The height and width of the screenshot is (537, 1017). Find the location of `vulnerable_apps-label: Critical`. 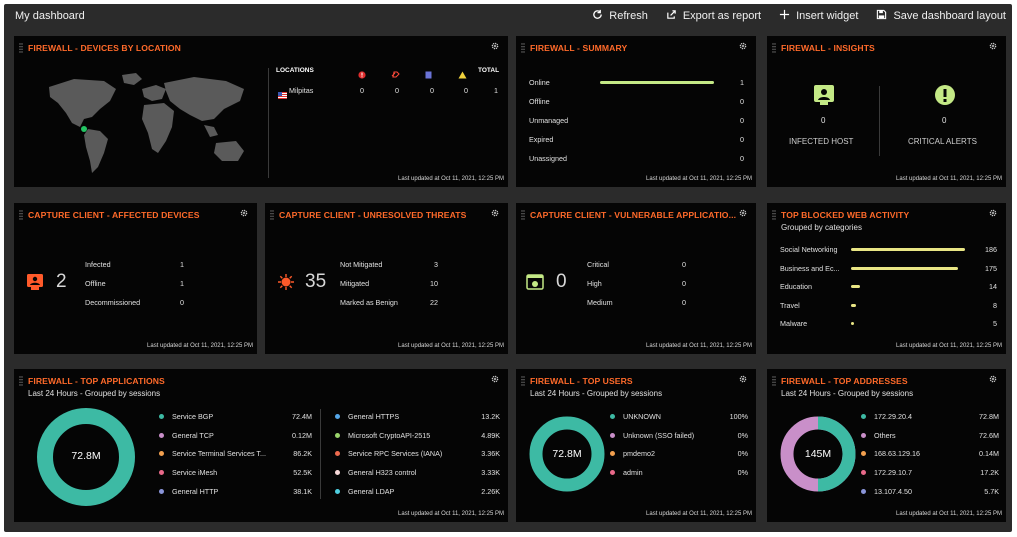

vulnerable_apps-label: Critical is located at coordinates (598, 264).